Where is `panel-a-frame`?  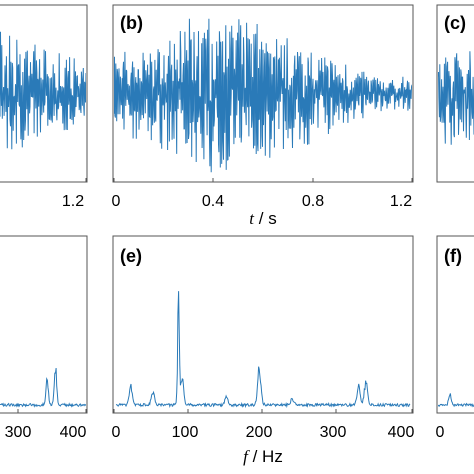
panel-a-frame is located at coordinates (44, 93).